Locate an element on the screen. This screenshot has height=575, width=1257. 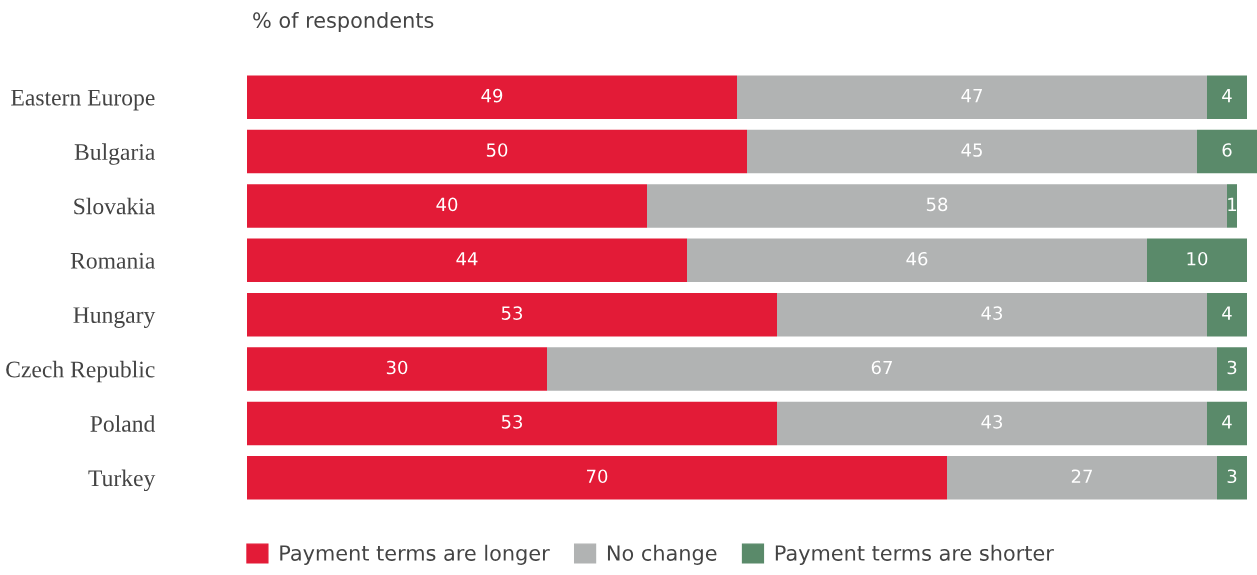
y-tick-label: Poland is located at coordinates (123, 423).